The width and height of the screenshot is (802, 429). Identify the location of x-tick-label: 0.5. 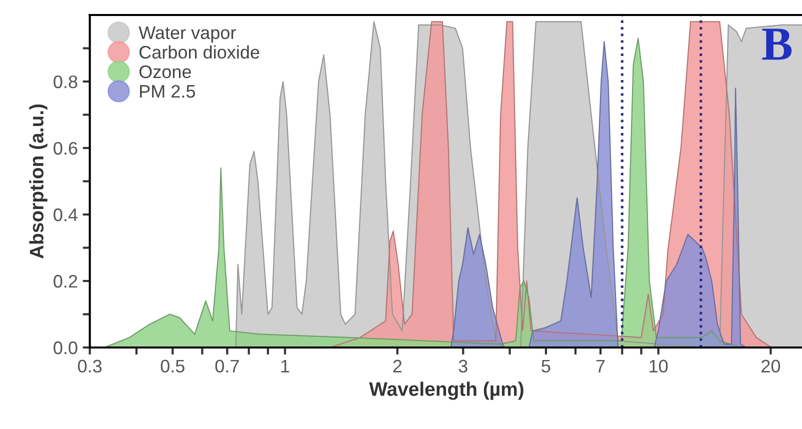
(172, 366).